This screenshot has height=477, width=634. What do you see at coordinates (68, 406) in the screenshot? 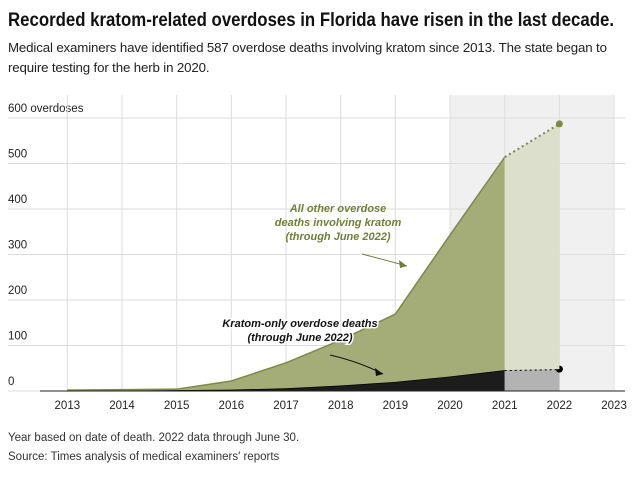
I see `x-tick-label: 2013` at bounding box center [68, 406].